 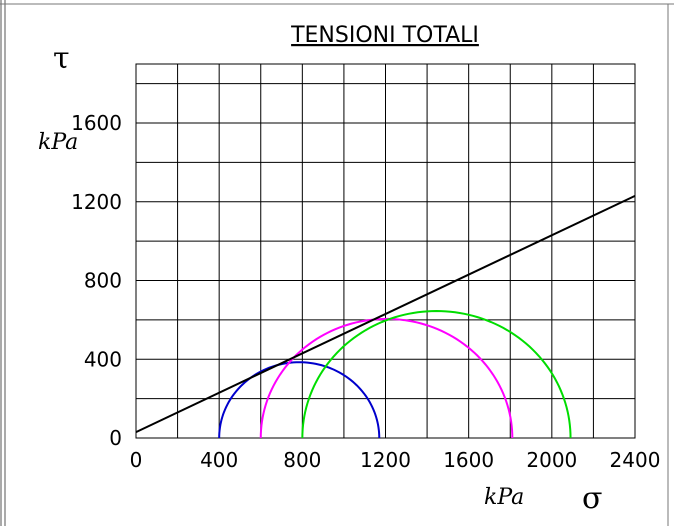 I want to click on y-axis-symbol: τ, so click(x=61, y=58).